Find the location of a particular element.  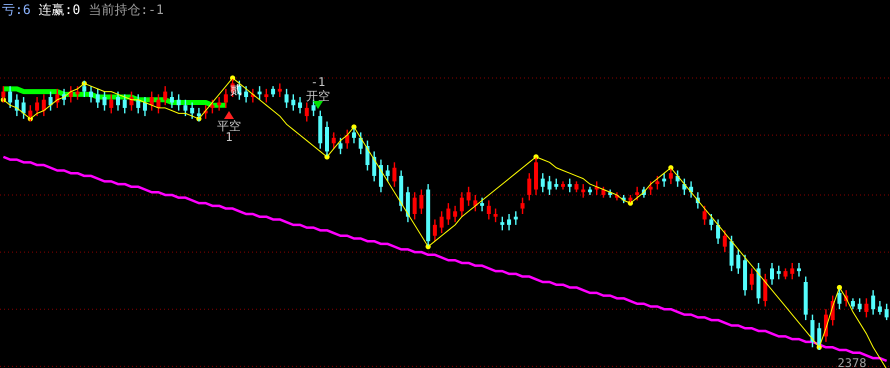

text: 亏:6 is located at coordinates (16, 10).